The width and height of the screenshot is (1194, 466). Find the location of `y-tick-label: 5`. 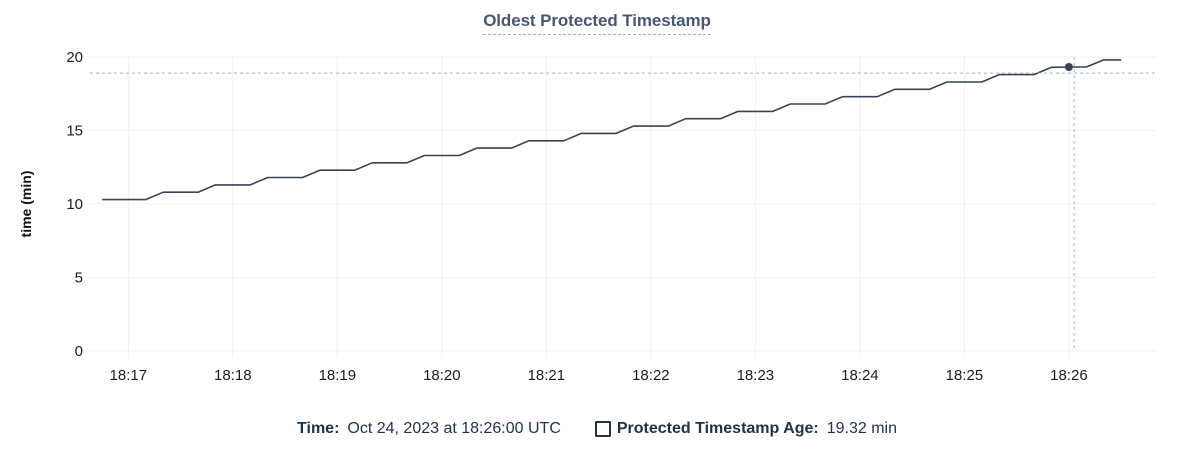

y-tick-label: 5 is located at coordinates (79, 278).